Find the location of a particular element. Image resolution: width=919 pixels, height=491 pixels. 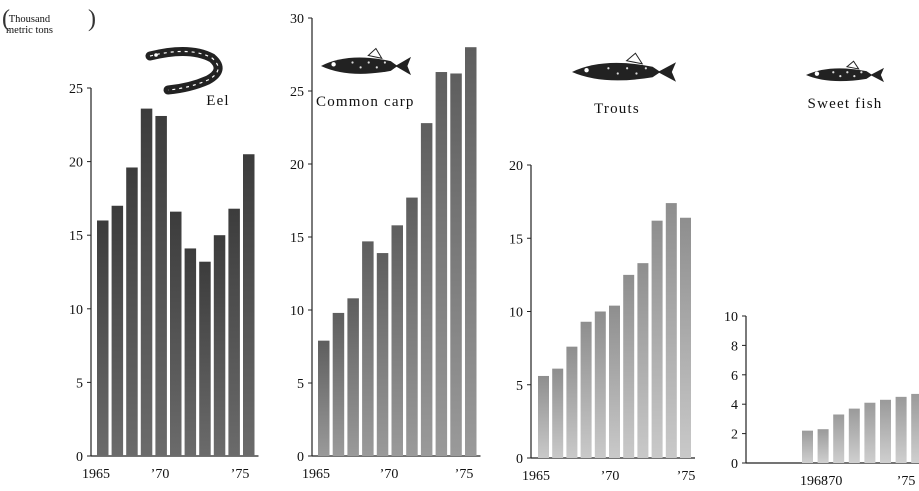

bar-eel-1966 is located at coordinates (117, 330).